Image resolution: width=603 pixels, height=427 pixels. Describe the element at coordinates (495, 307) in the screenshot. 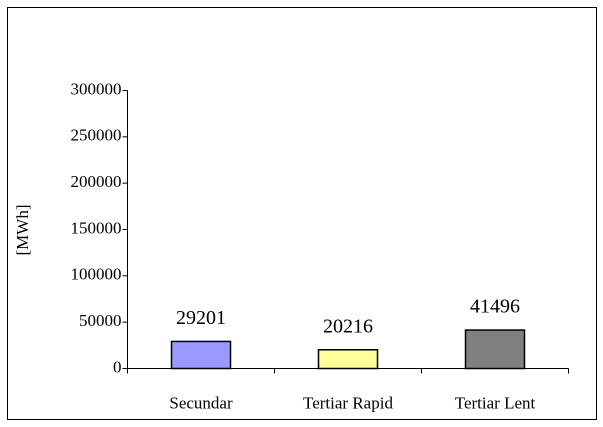

I see `value-label: 41496` at that location.